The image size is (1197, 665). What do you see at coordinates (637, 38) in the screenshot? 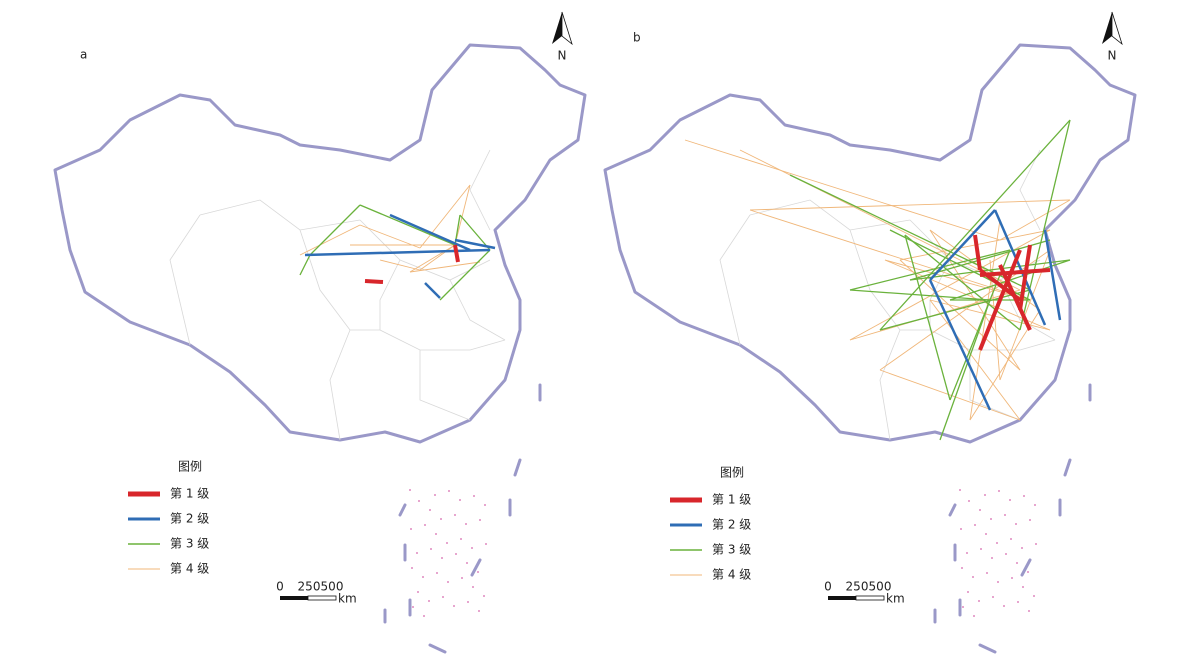
I see `panel-label: b` at bounding box center [637, 38].